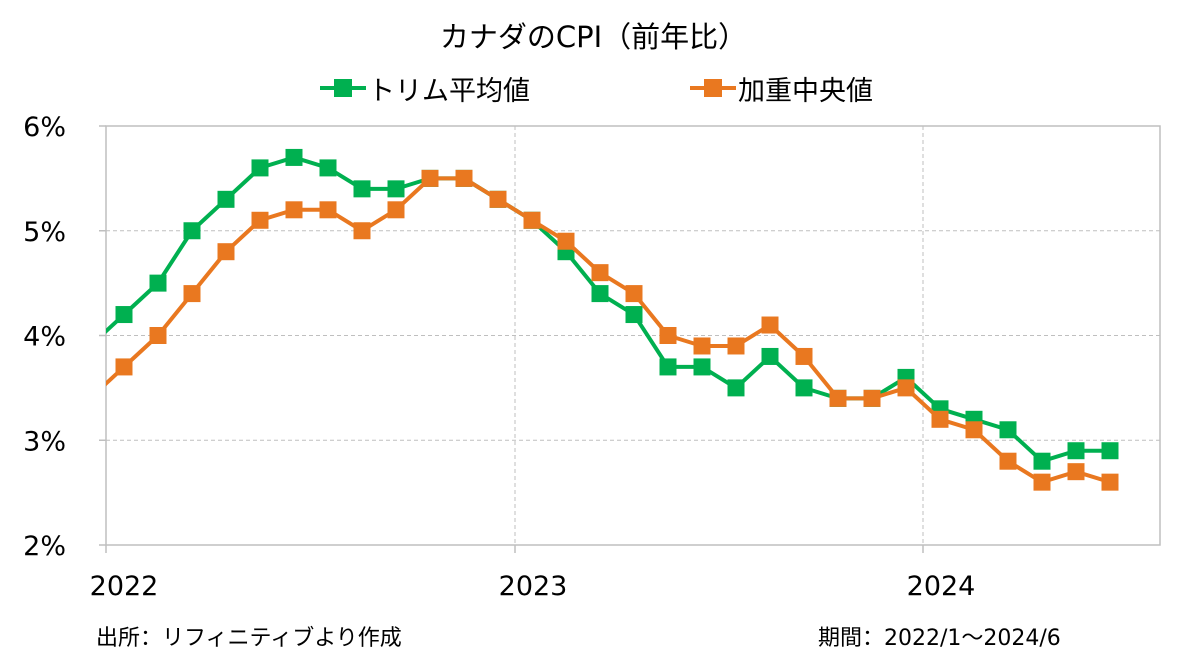 This screenshot has height=660, width=1187. I want to click on source-note: 出所：リフィニティブより作成, so click(249, 638).